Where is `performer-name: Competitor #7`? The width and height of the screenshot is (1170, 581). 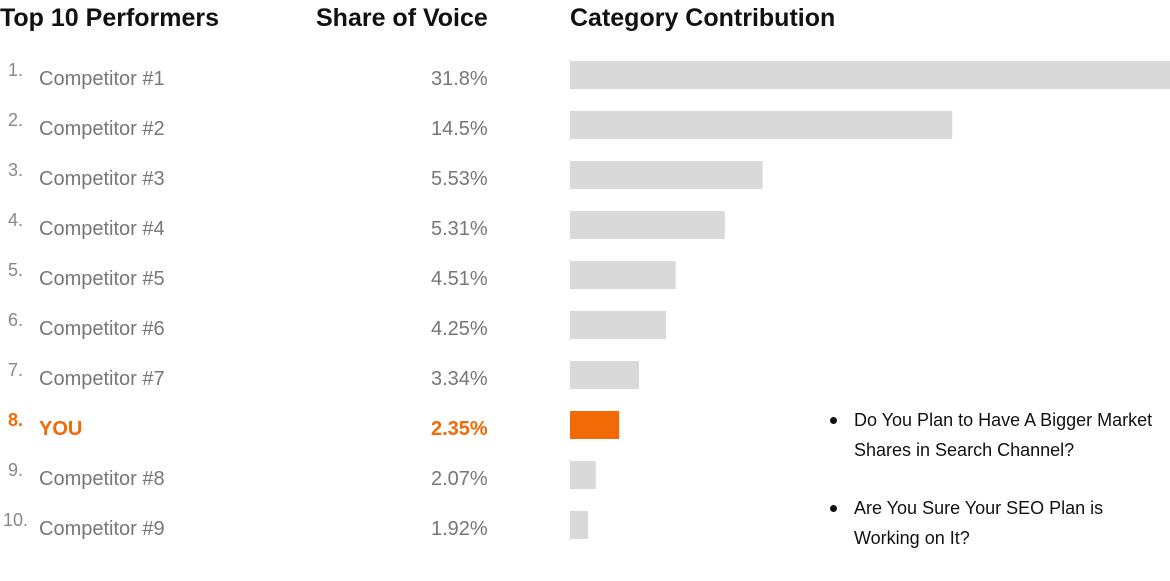 performer-name: Competitor #7 is located at coordinates (102, 379).